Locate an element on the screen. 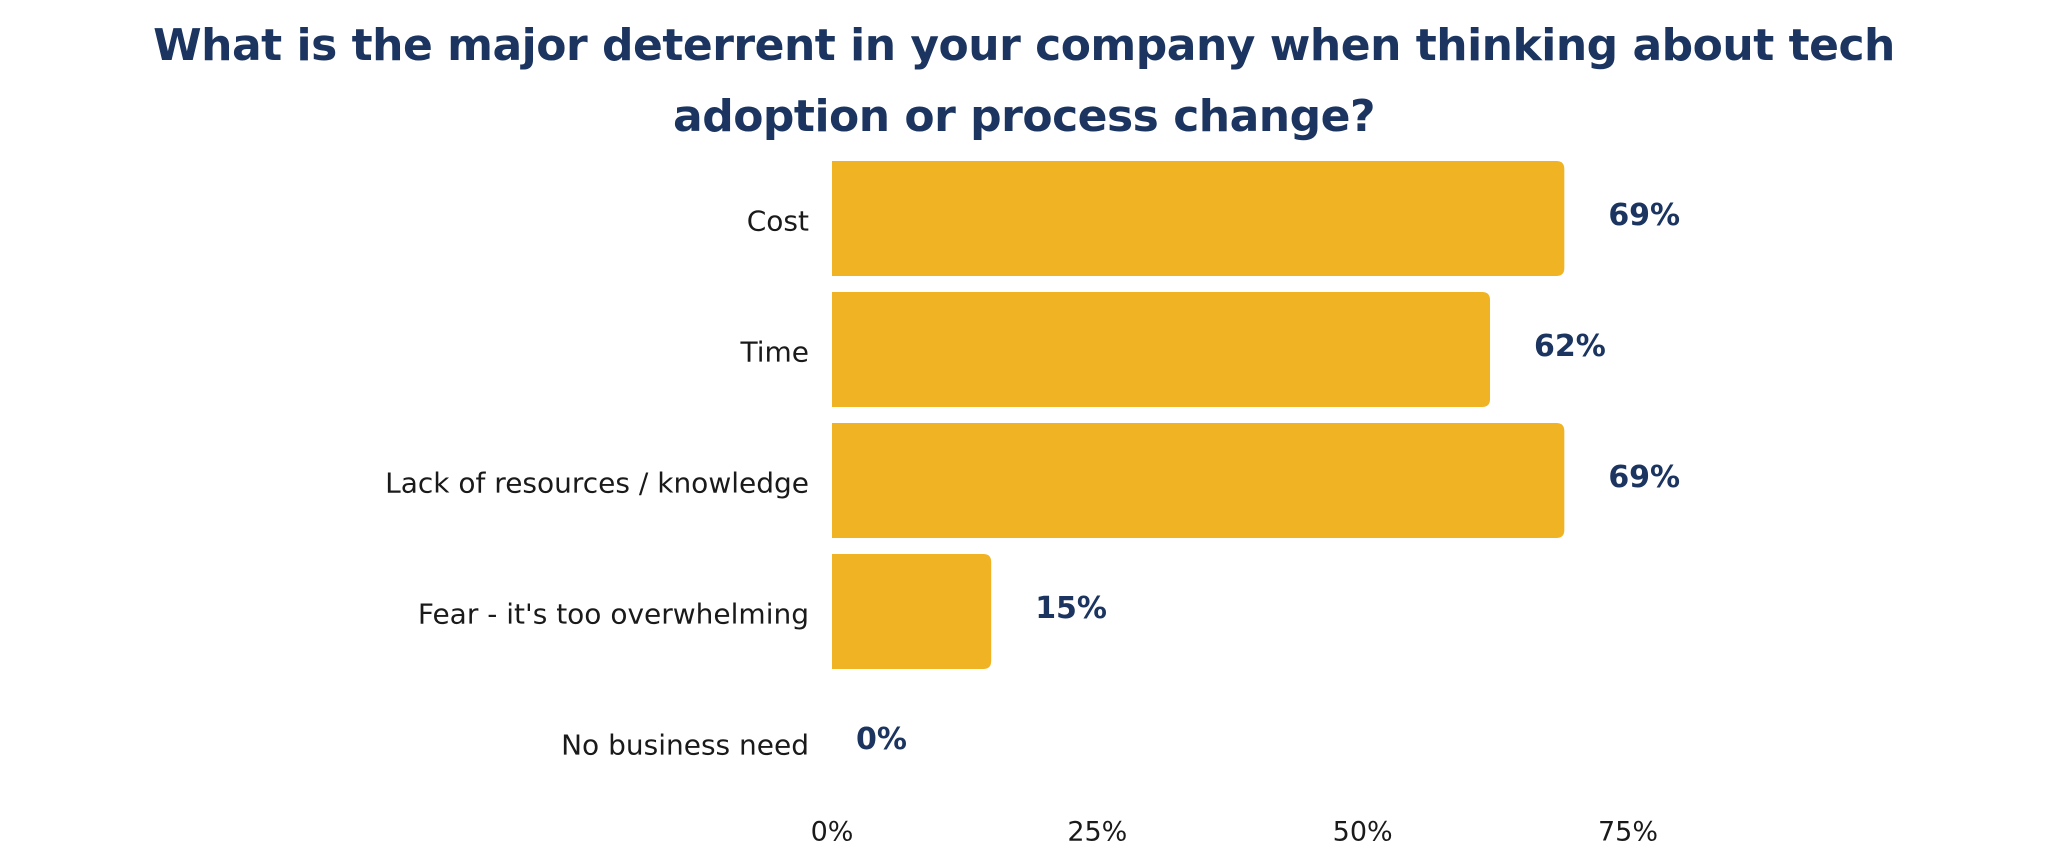 This screenshot has width=2048, height=853. x-tick-label-50: 50% is located at coordinates (1363, 832).